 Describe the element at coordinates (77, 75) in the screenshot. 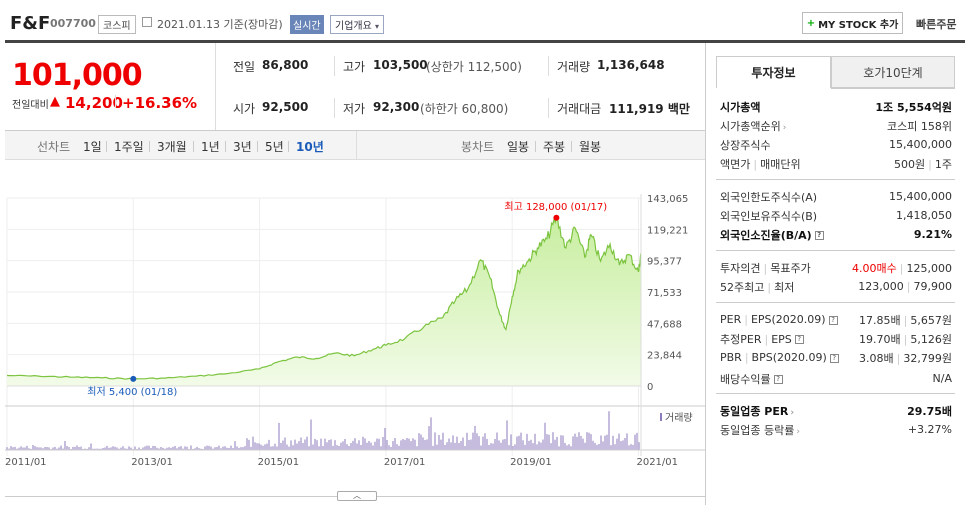

I see `current-price: 101,000` at that location.